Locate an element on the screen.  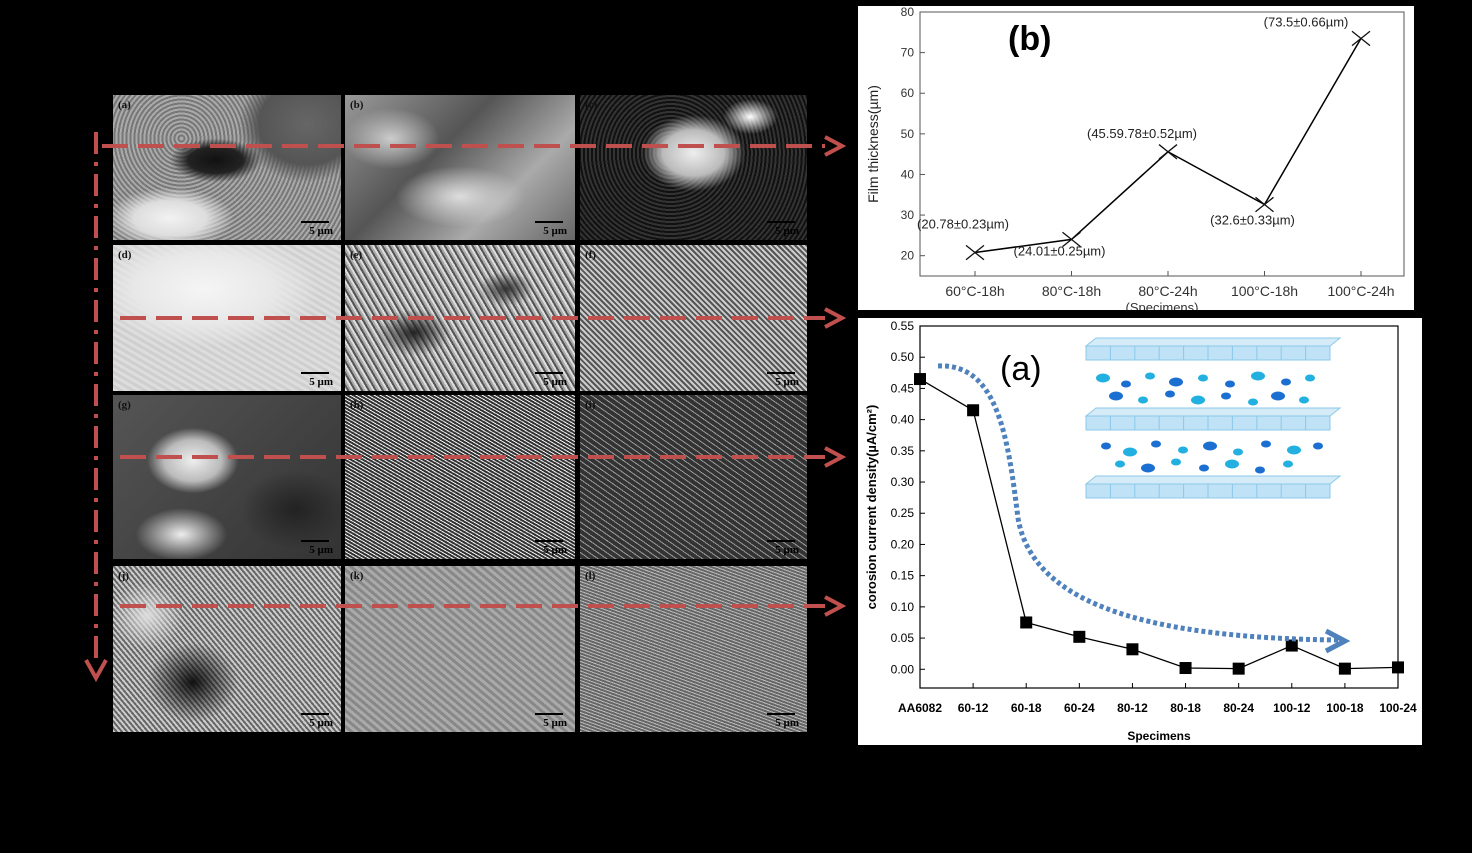
sem-panel-g: (g) 5 µm is located at coordinates (227, 477).